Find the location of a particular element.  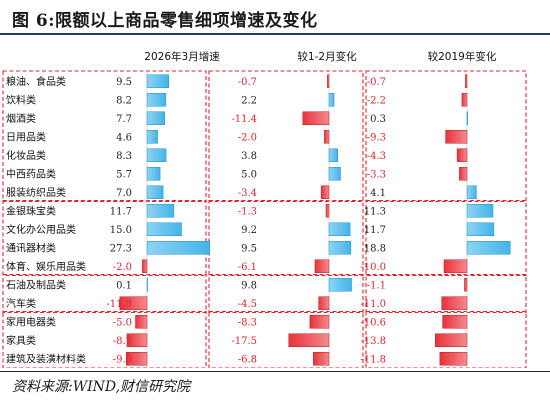

series-header-1: 2026年3月增速 is located at coordinates (182, 56).